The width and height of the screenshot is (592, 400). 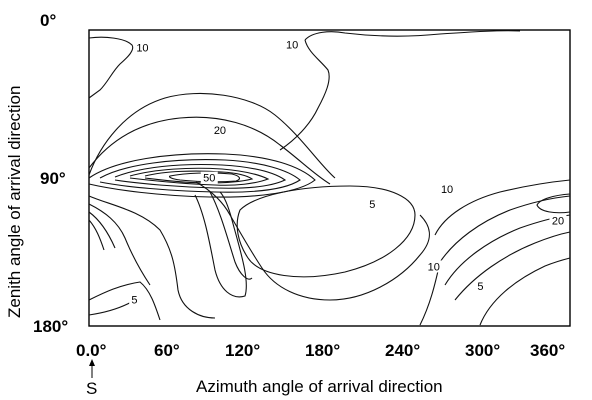 I want to click on y-tick-label: 0°, so click(x=48, y=20).